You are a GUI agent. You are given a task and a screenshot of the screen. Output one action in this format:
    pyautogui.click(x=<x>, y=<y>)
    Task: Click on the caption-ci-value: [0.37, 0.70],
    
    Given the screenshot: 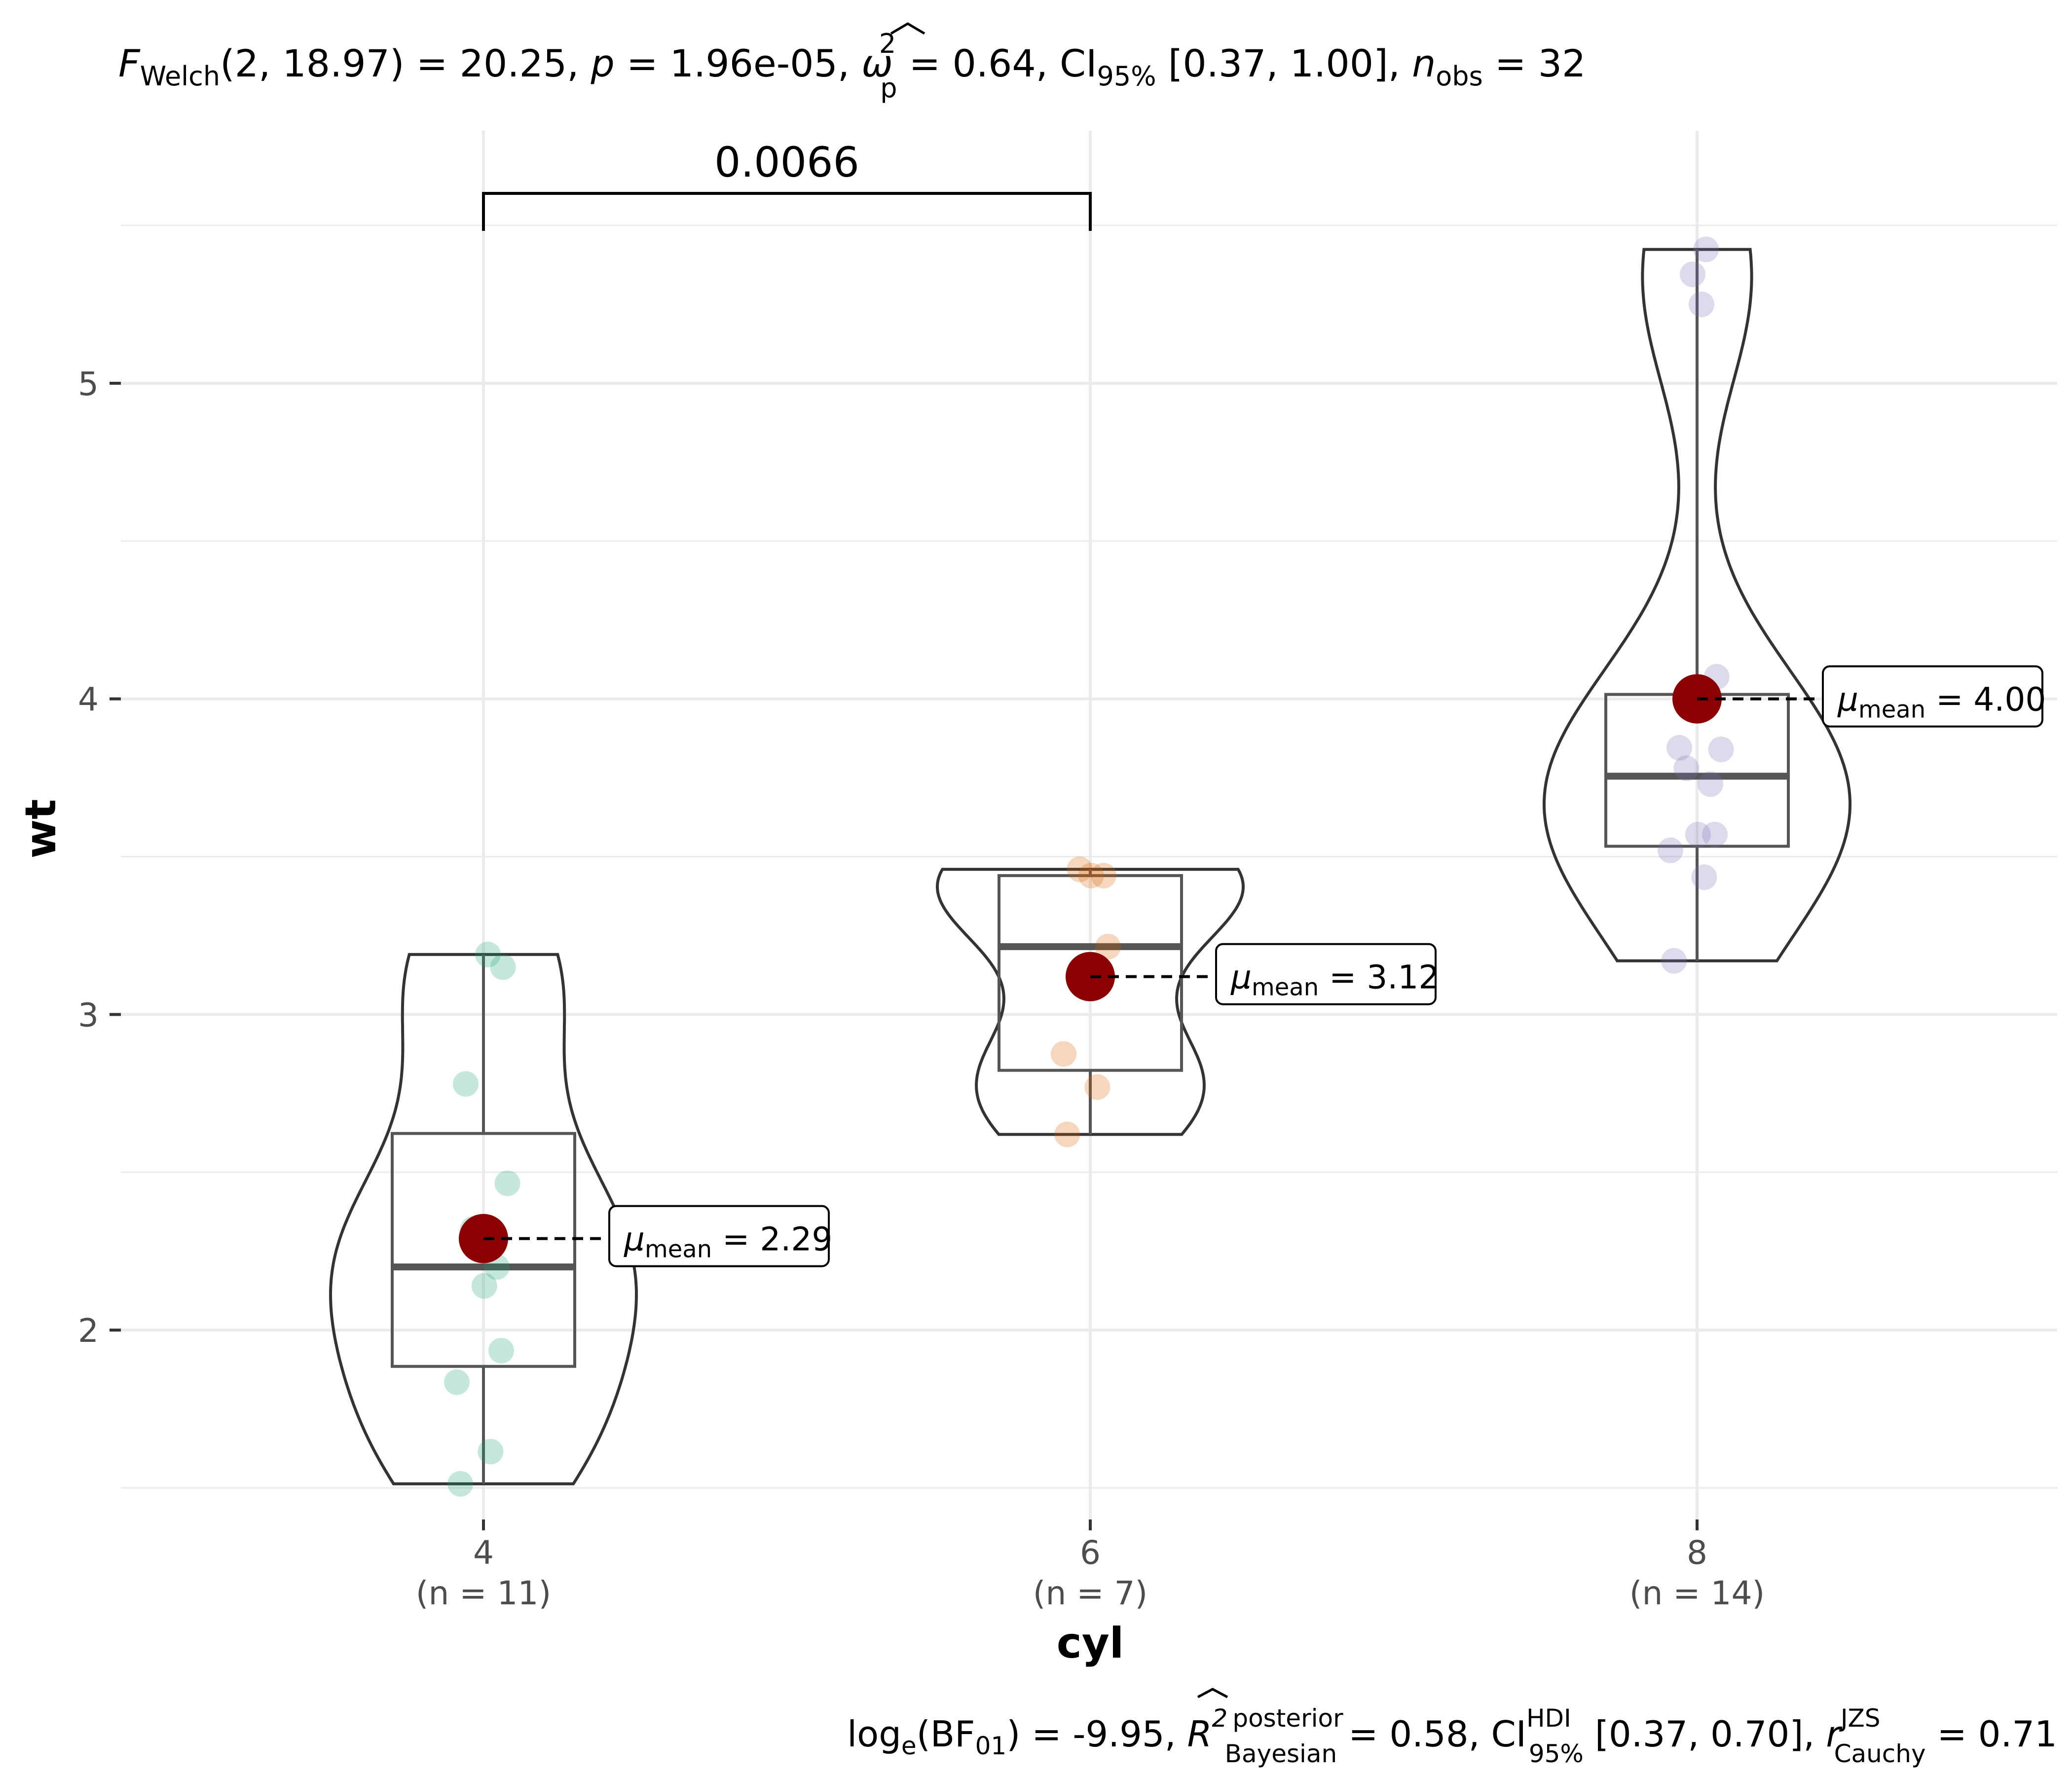 What is the action you would take?
    pyautogui.click(x=1705, y=1734)
    